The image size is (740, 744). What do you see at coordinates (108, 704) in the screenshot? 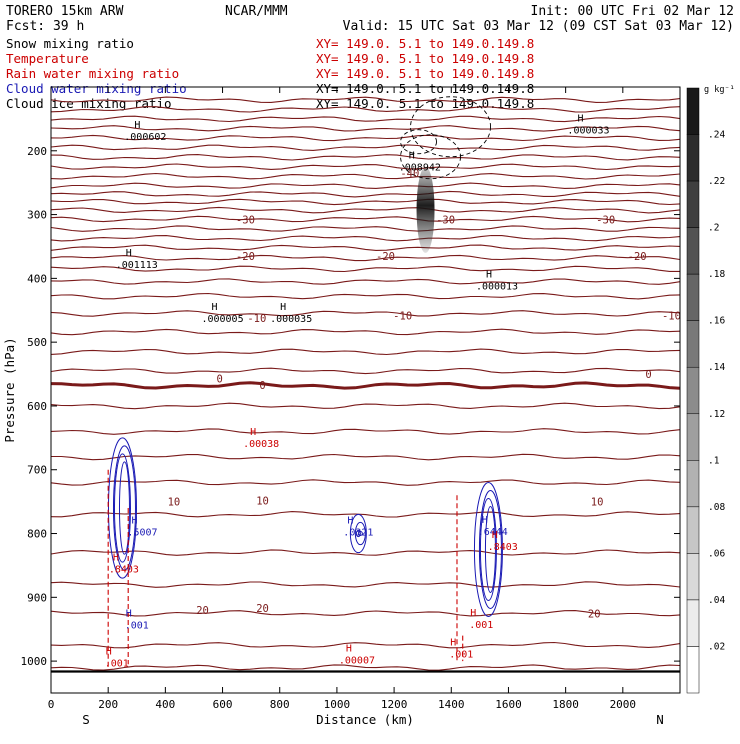
I see `x-tick-label: 200` at bounding box center [108, 704].